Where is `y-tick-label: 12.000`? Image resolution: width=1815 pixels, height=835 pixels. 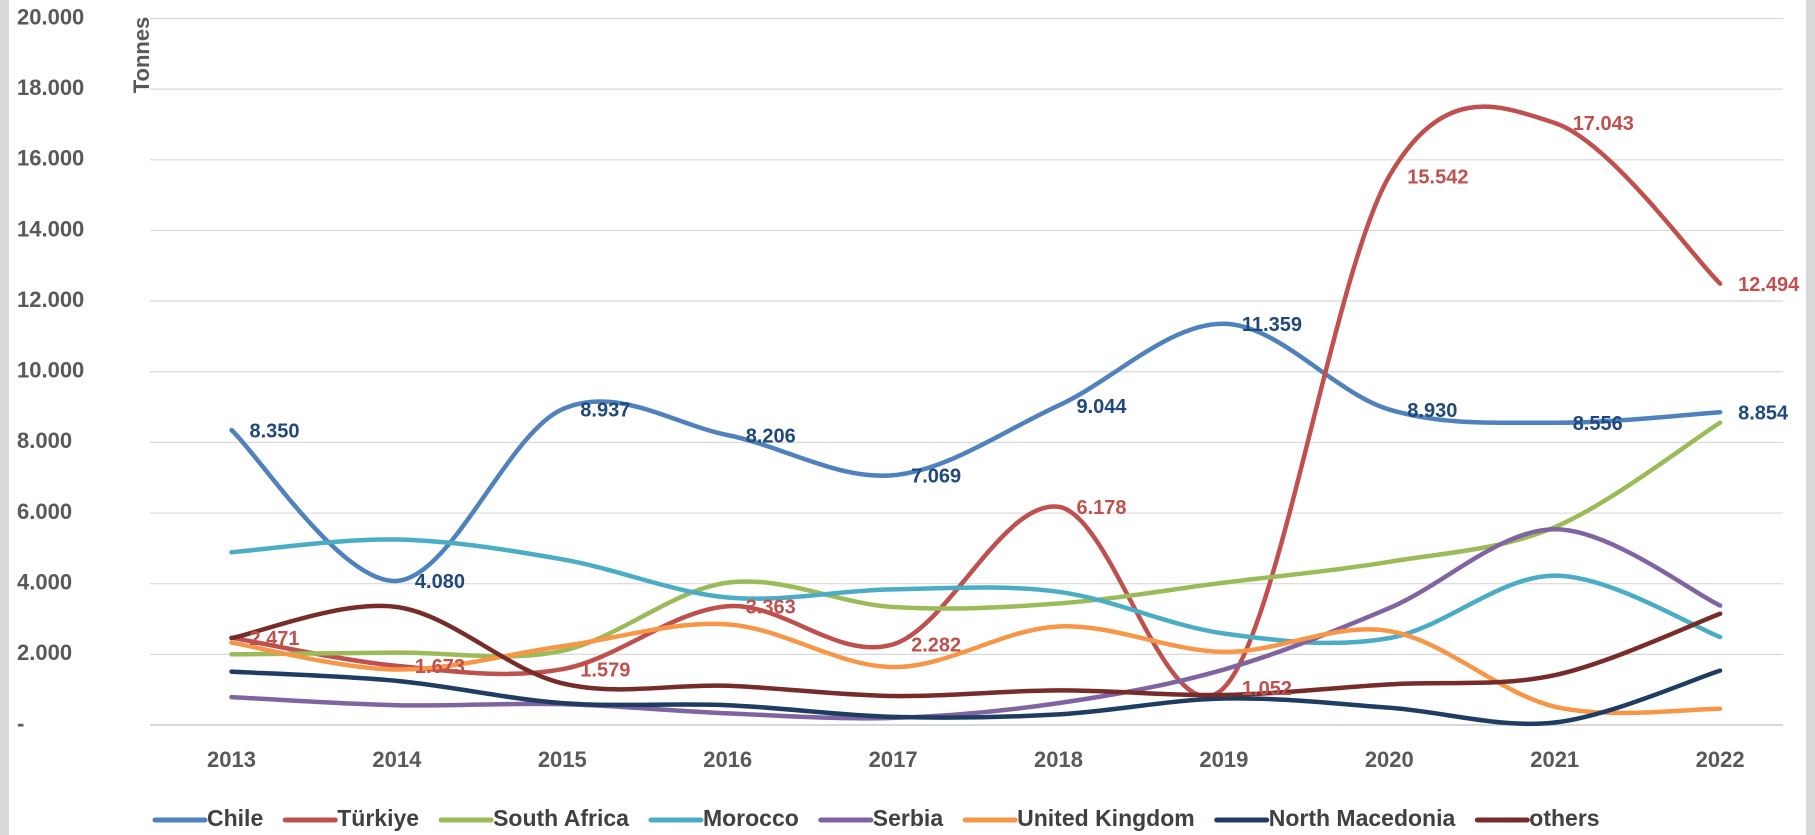 y-tick-label: 12.000 is located at coordinates (50, 299).